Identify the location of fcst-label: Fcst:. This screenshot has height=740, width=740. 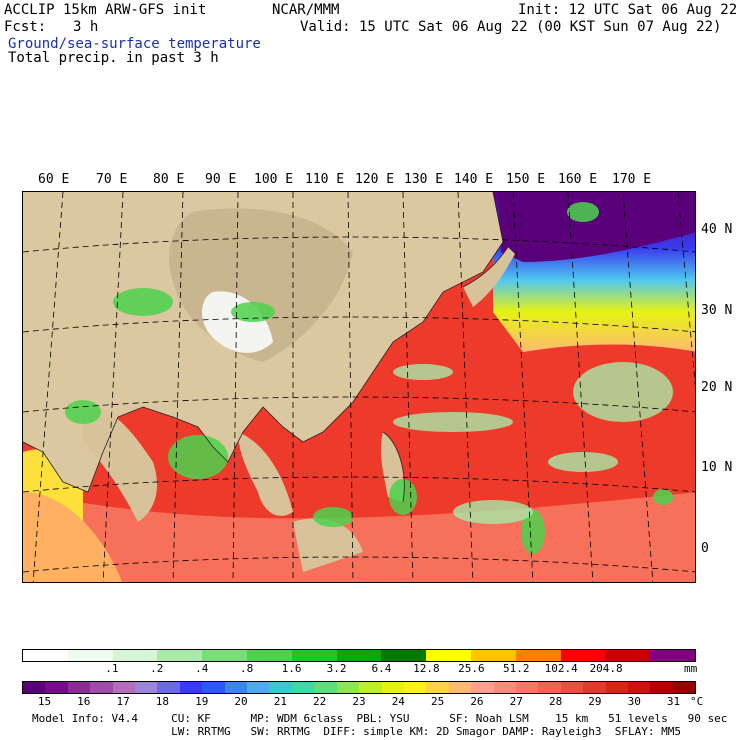
(25, 27).